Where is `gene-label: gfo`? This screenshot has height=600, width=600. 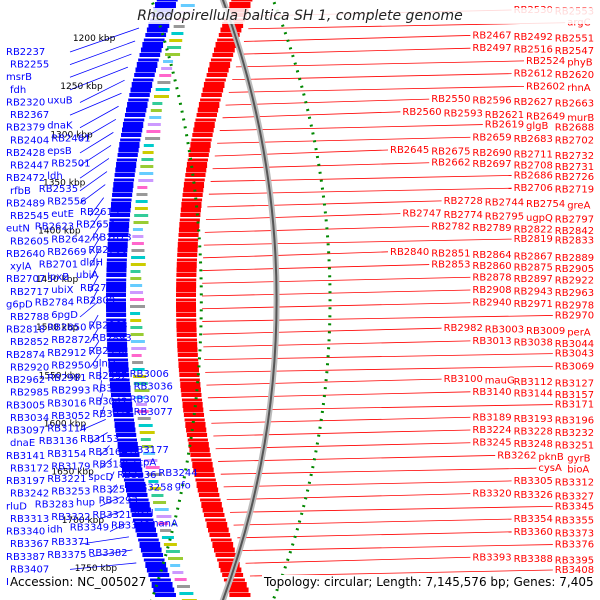
gene-label: gfo is located at coordinates (183, 486).